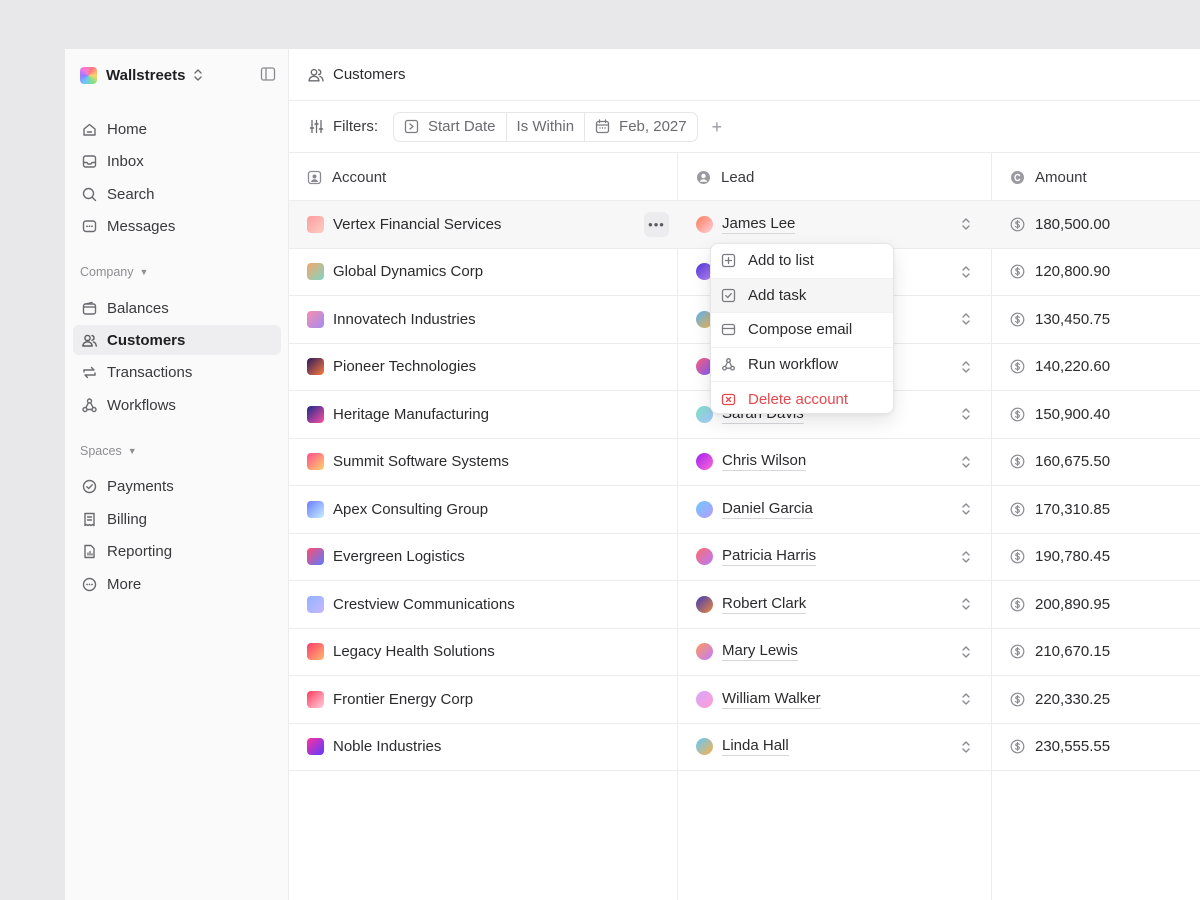 The width and height of the screenshot is (1200, 900). What do you see at coordinates (316, 74) in the screenshot?
I see `users-icon` at bounding box center [316, 74].